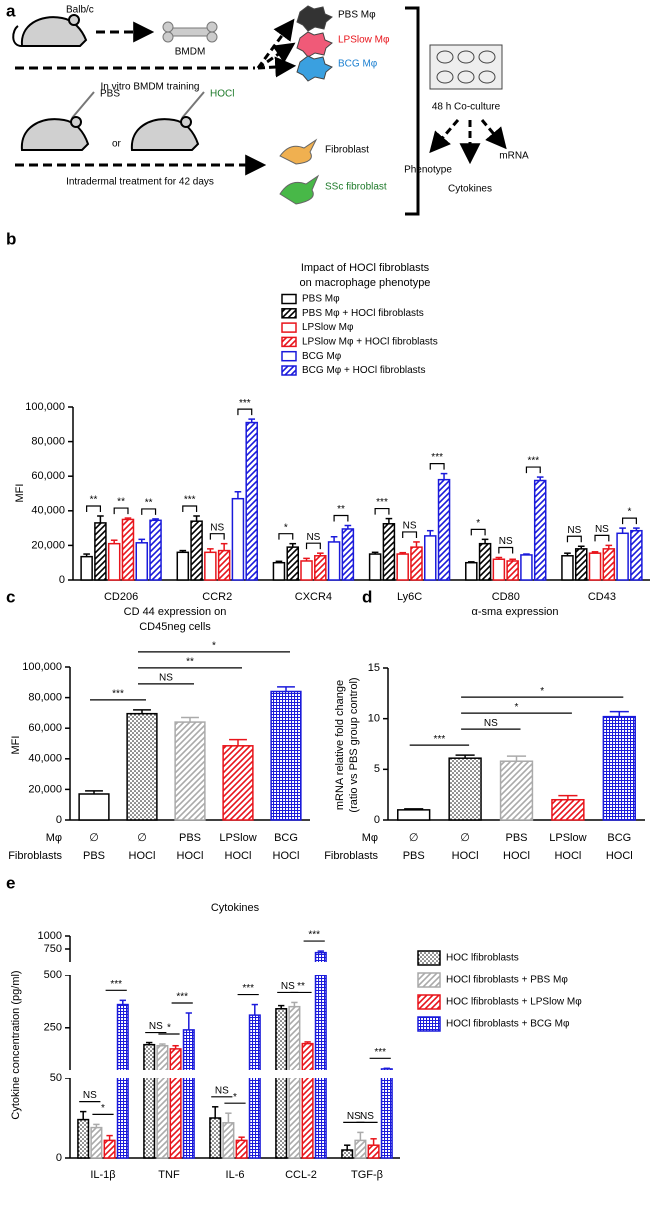 This screenshot has width=668, height=1206. Describe the element at coordinates (53, 949) in the screenshot. I see `y-tick-label: 750` at that location.